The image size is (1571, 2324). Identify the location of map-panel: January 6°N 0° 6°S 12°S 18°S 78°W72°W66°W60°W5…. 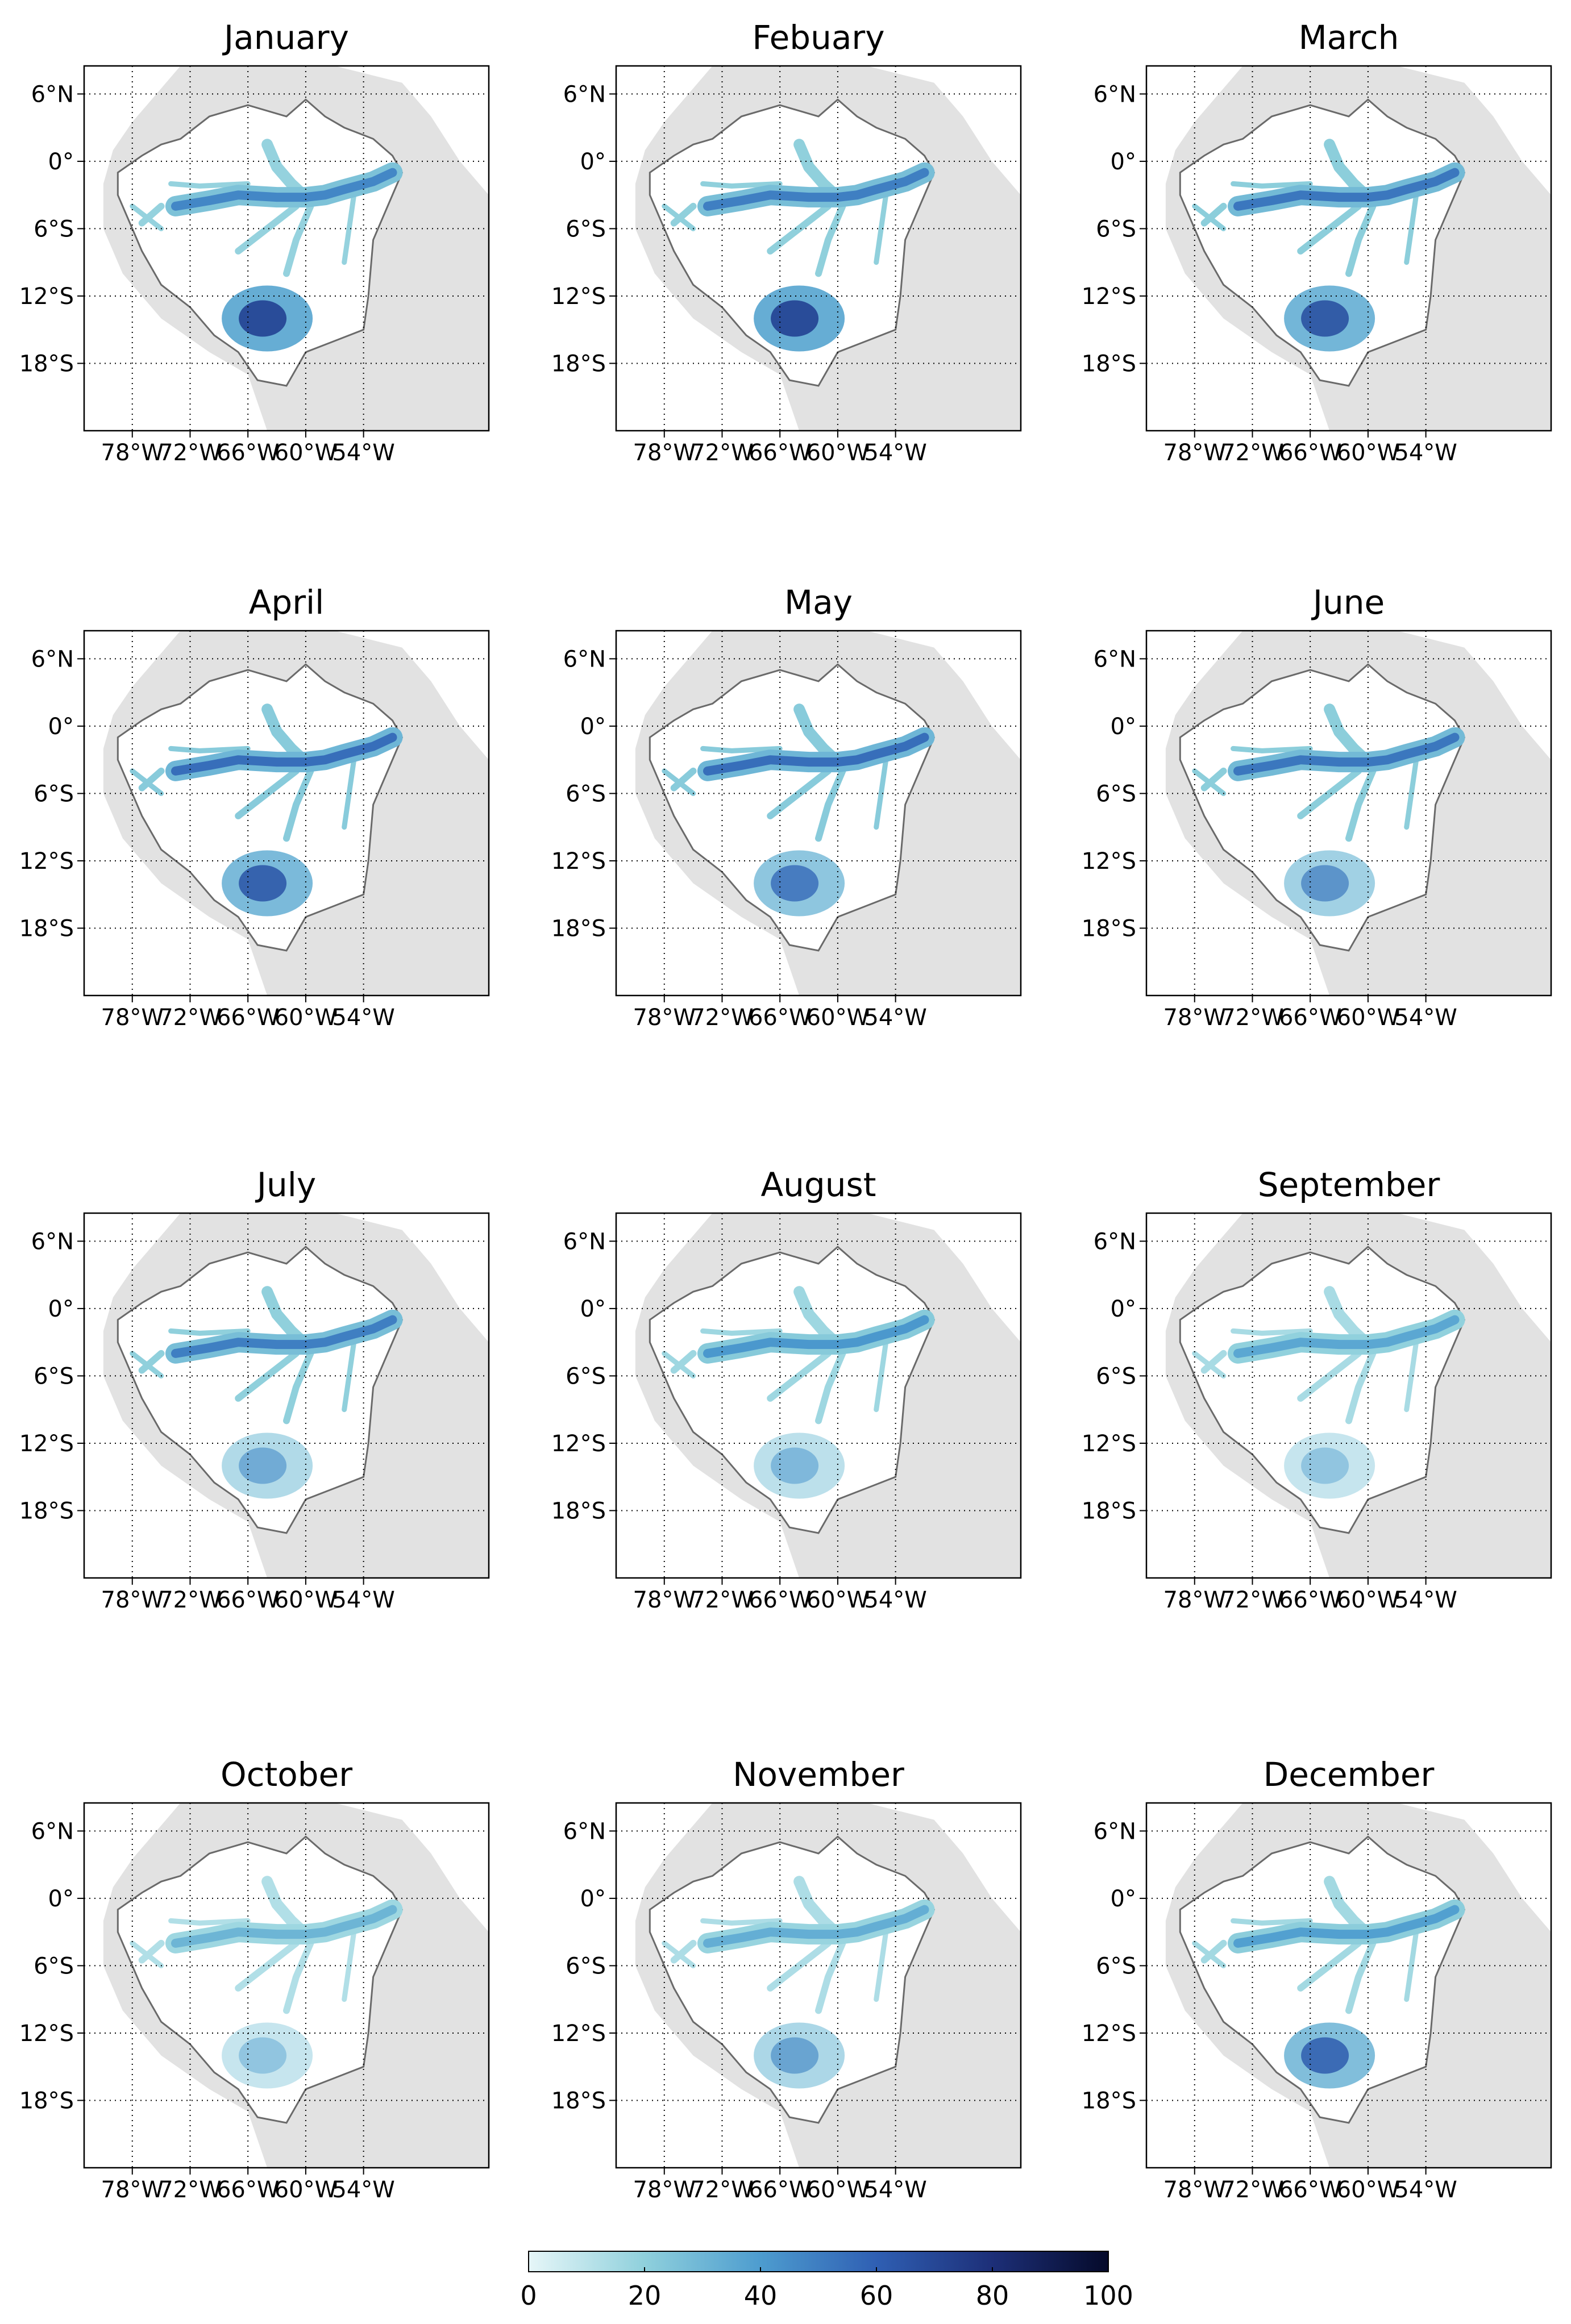
(254, 242).